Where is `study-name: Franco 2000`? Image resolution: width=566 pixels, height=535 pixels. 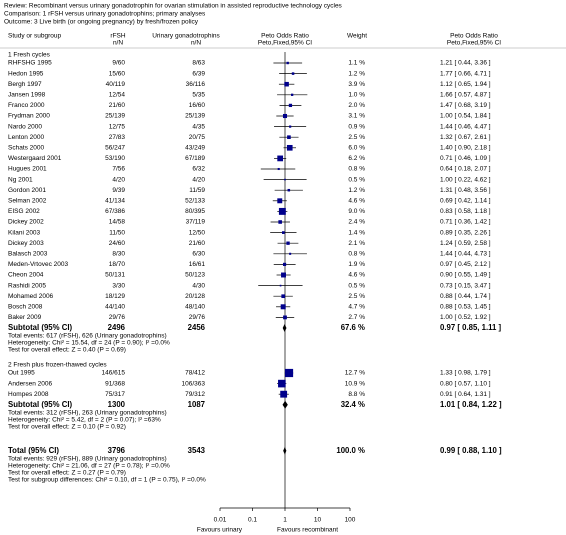 study-name: Franco 2000 is located at coordinates (26, 105).